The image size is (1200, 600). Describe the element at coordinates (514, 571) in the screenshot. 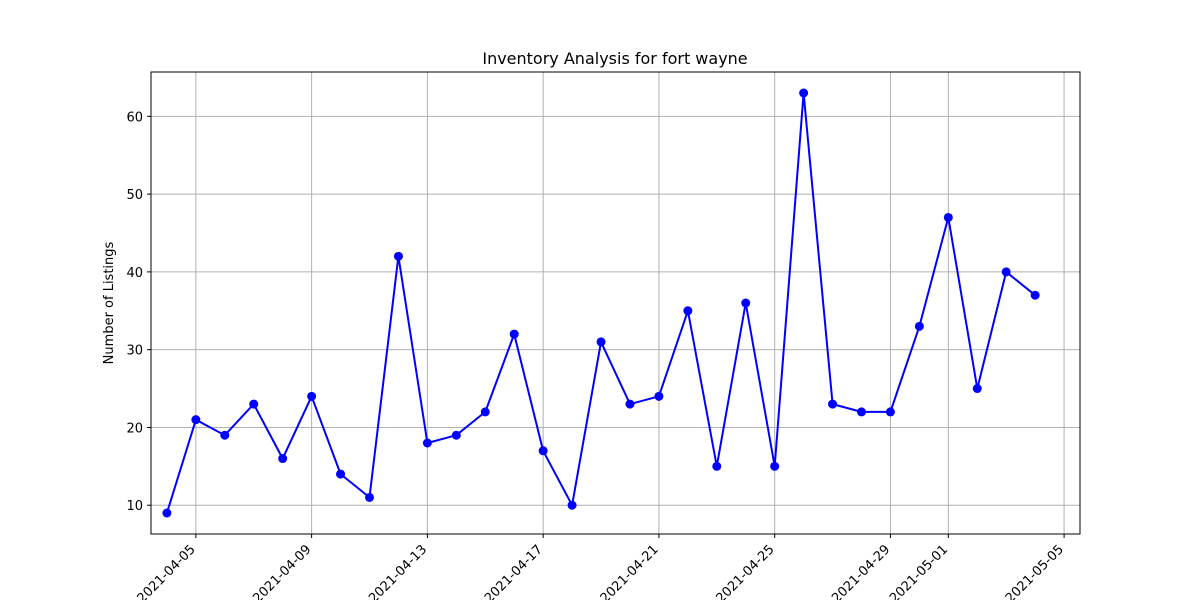

I see `x-tick-label: 2021-04-17` at that location.